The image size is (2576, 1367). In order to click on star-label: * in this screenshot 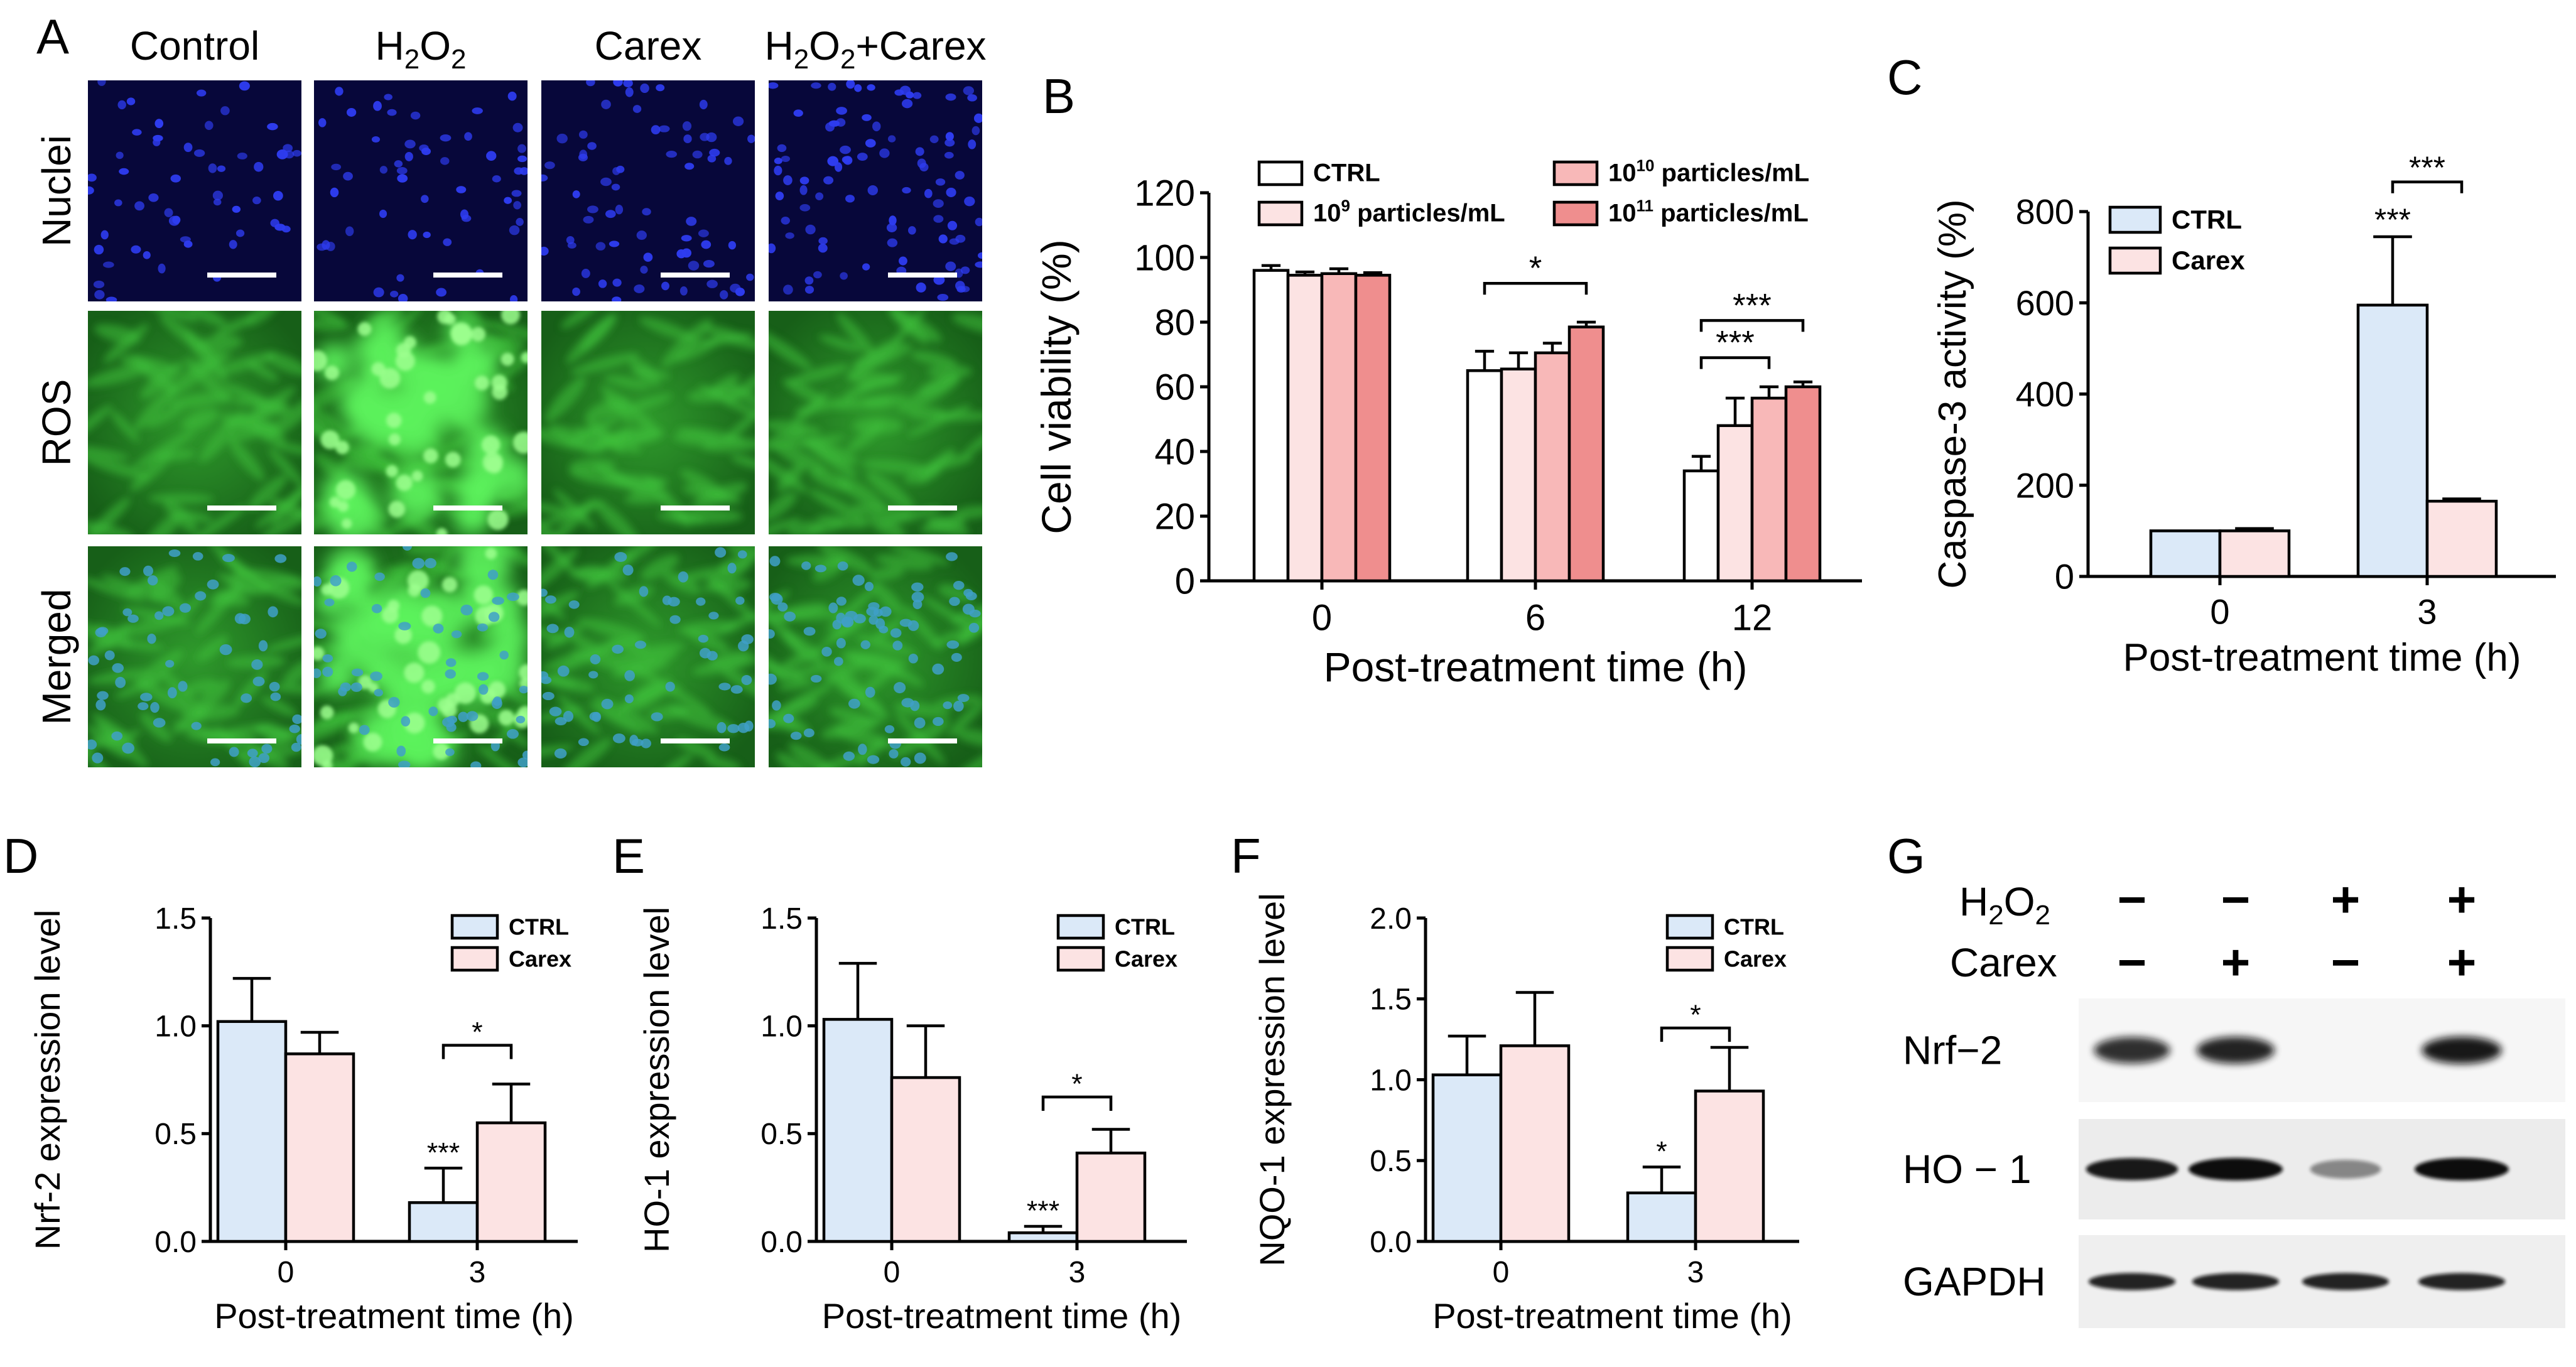, I will do `click(1661, 1151)`.